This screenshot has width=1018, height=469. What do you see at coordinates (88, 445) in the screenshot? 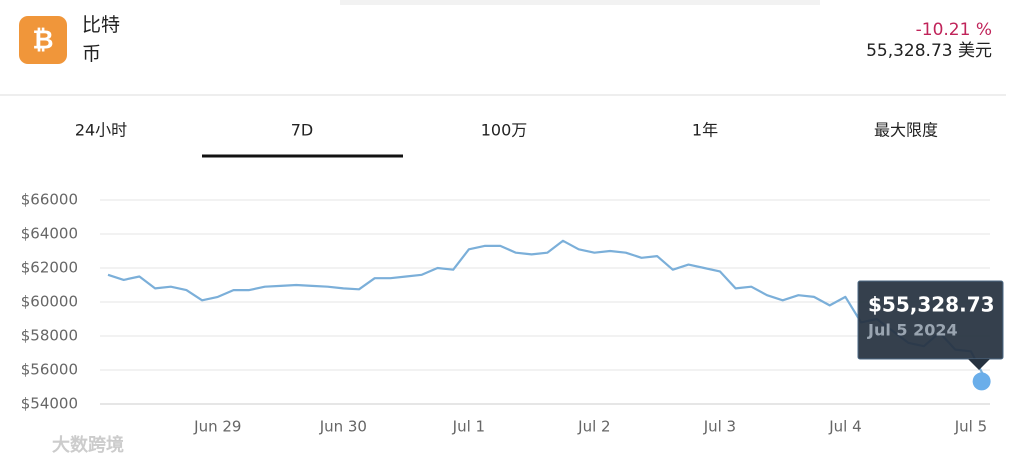
I see `watermark: 大数跨境` at bounding box center [88, 445].